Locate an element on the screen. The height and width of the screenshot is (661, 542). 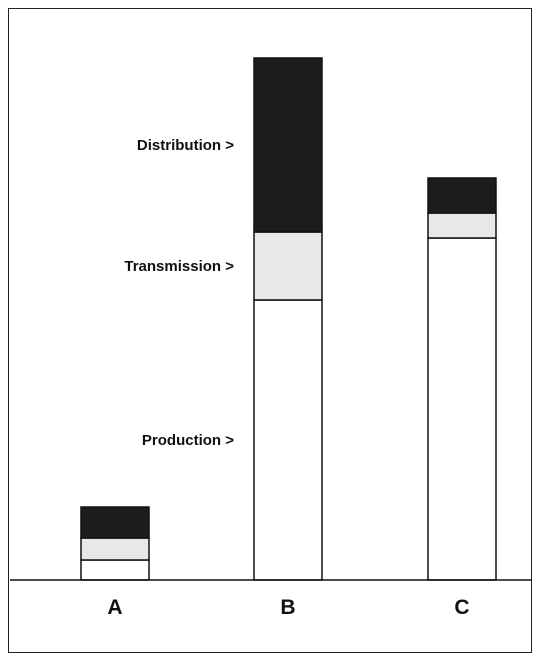
bar-c-production is located at coordinates (462, 409).